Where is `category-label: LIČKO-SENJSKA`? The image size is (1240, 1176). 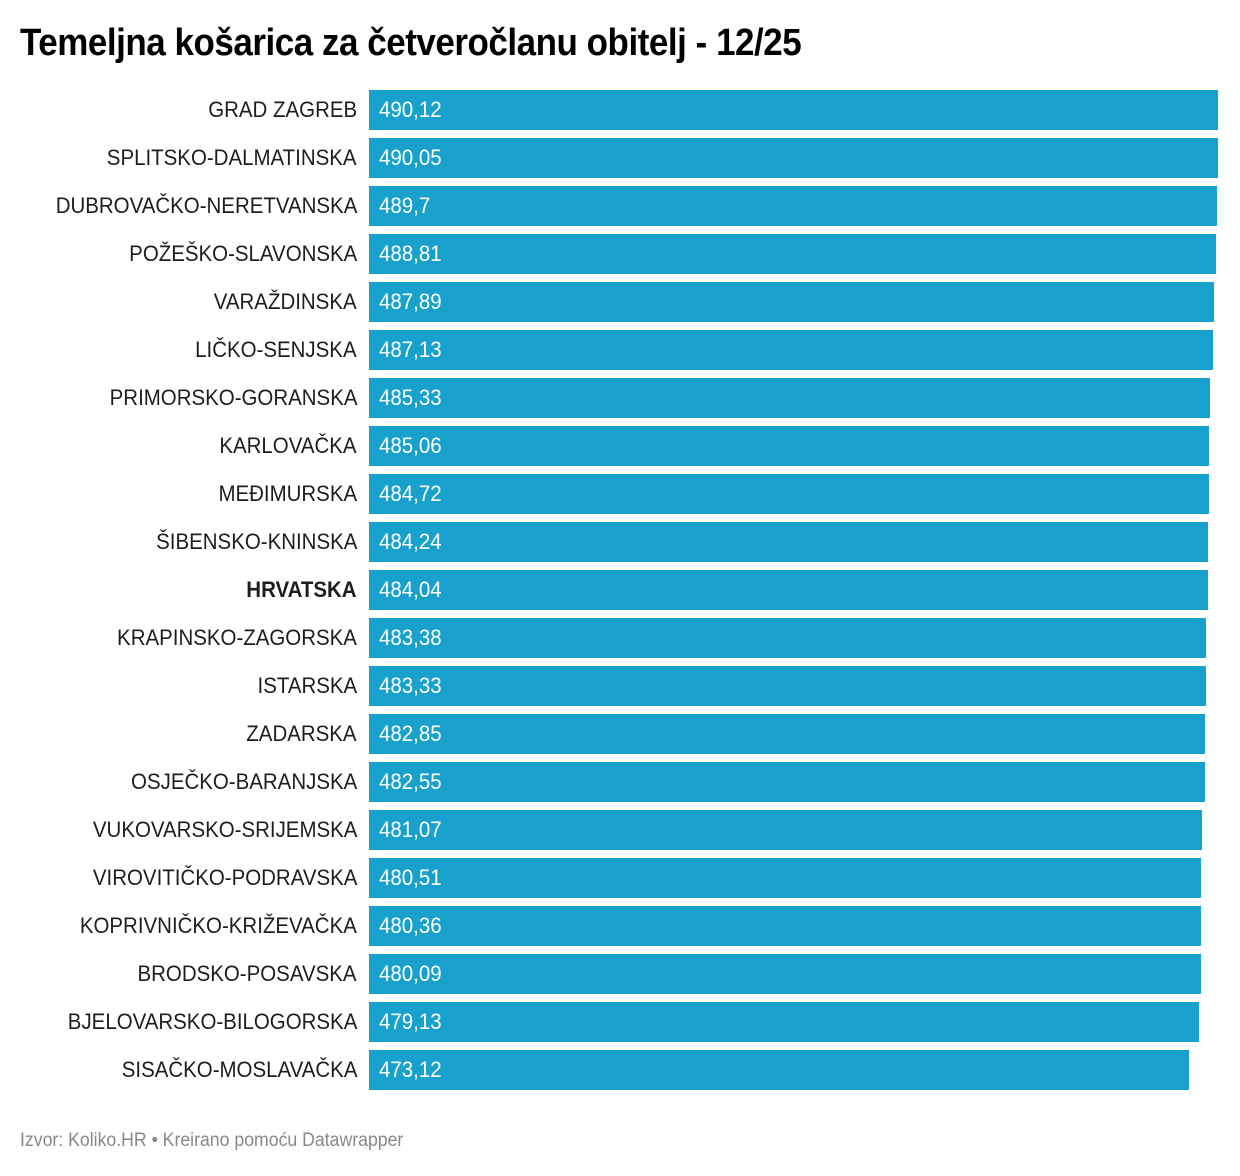 category-label: LIČKO-SENJSKA is located at coordinates (276, 349).